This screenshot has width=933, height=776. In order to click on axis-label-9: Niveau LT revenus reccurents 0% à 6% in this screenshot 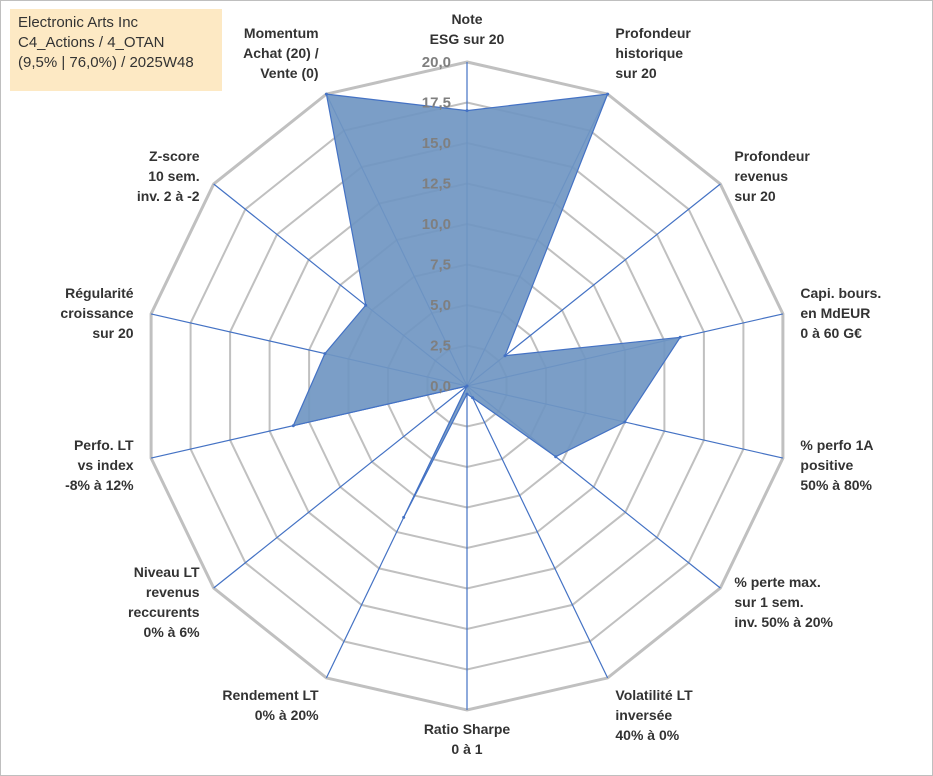, I will do `click(164, 602)`.